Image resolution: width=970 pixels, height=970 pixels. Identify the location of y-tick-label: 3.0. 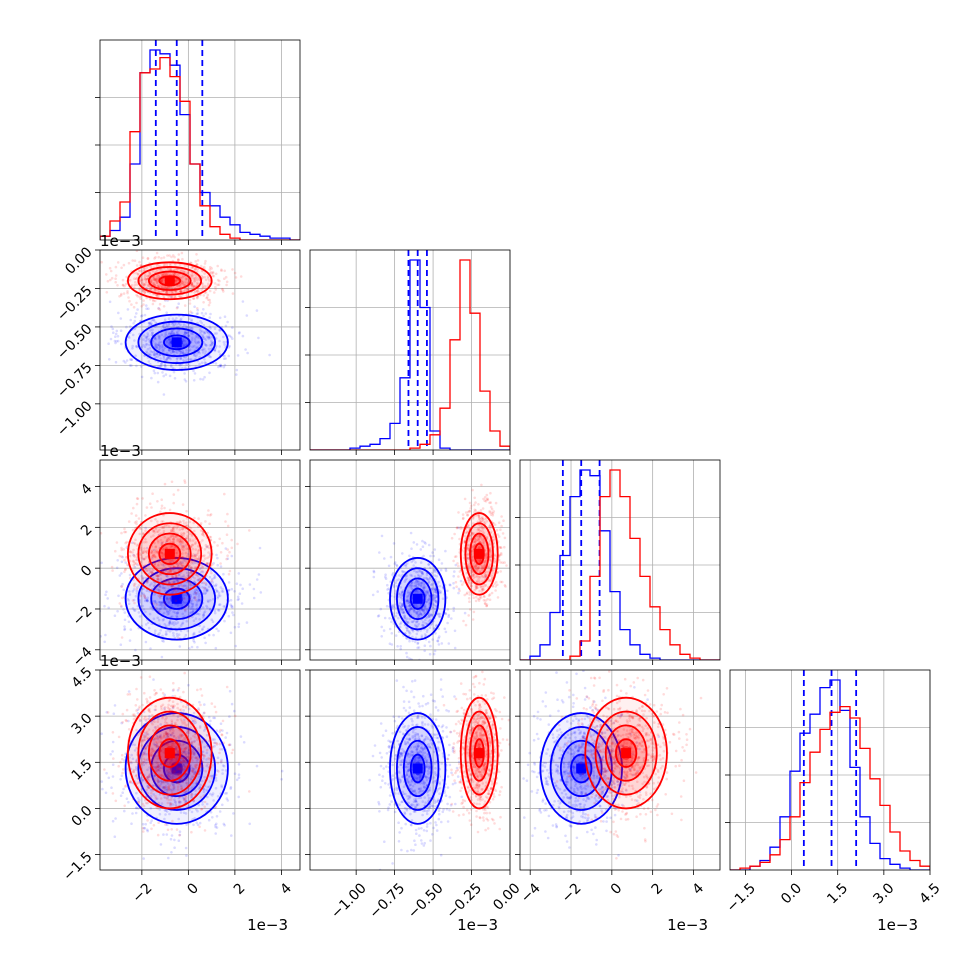
(82, 723).